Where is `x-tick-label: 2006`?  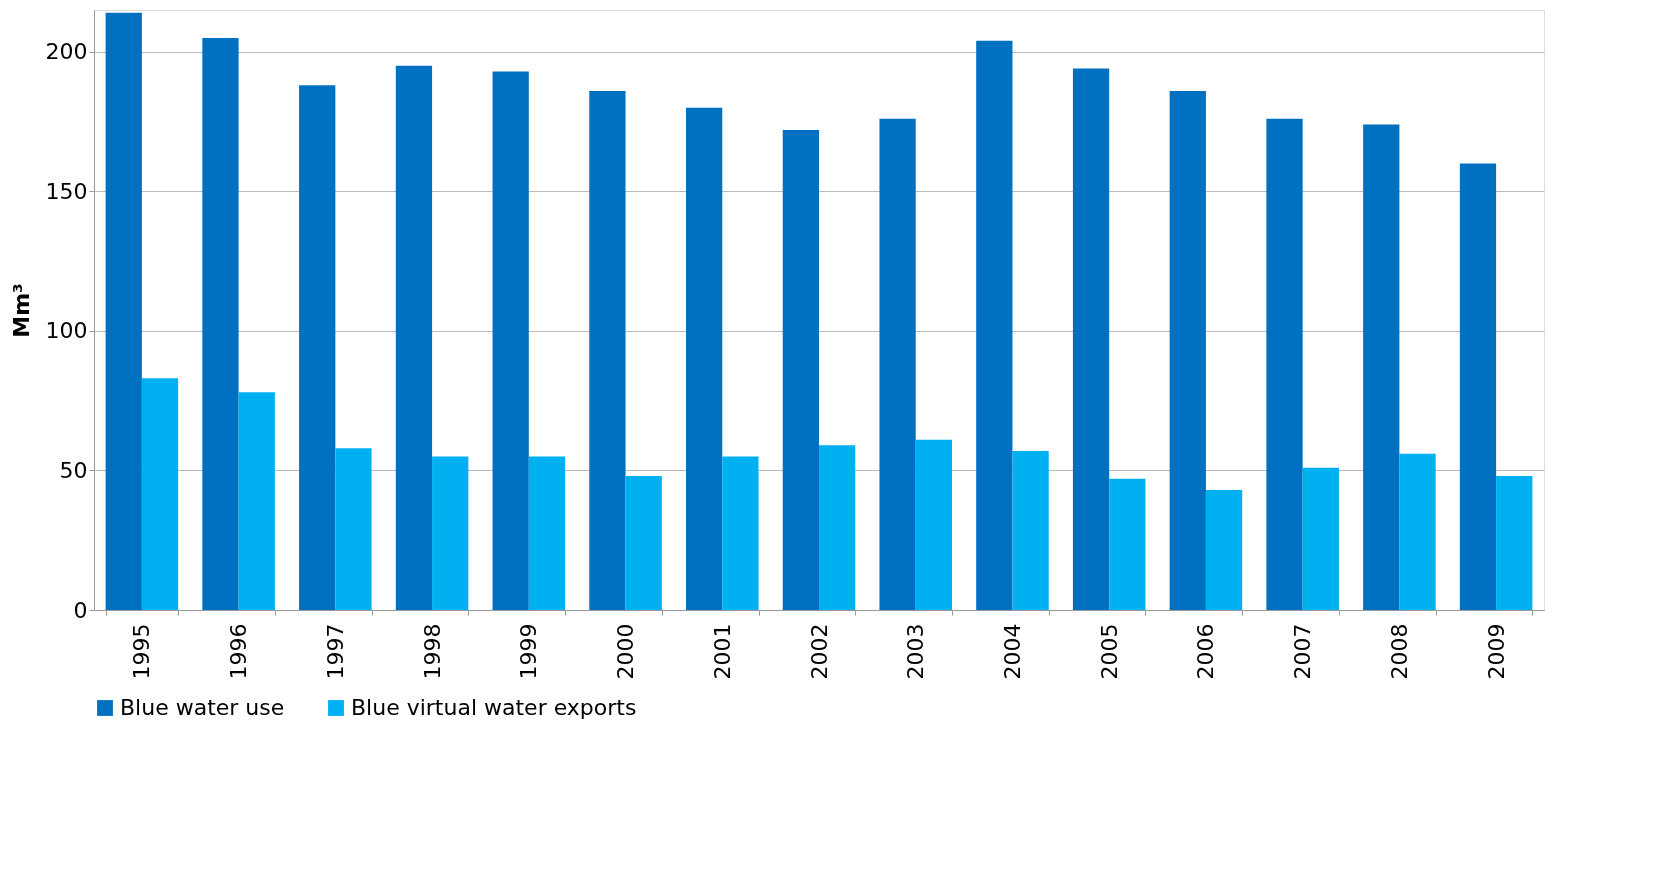
x-tick-label: 2006 is located at coordinates (1206, 651).